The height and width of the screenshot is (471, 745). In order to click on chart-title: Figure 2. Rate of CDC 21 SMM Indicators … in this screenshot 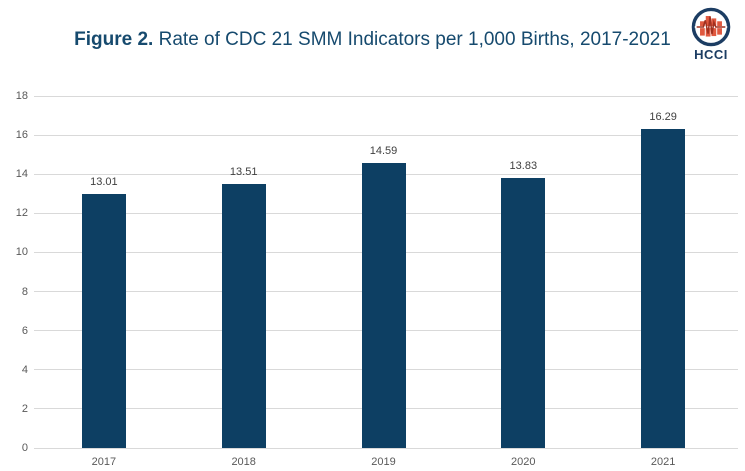, I will do `click(372, 40)`.